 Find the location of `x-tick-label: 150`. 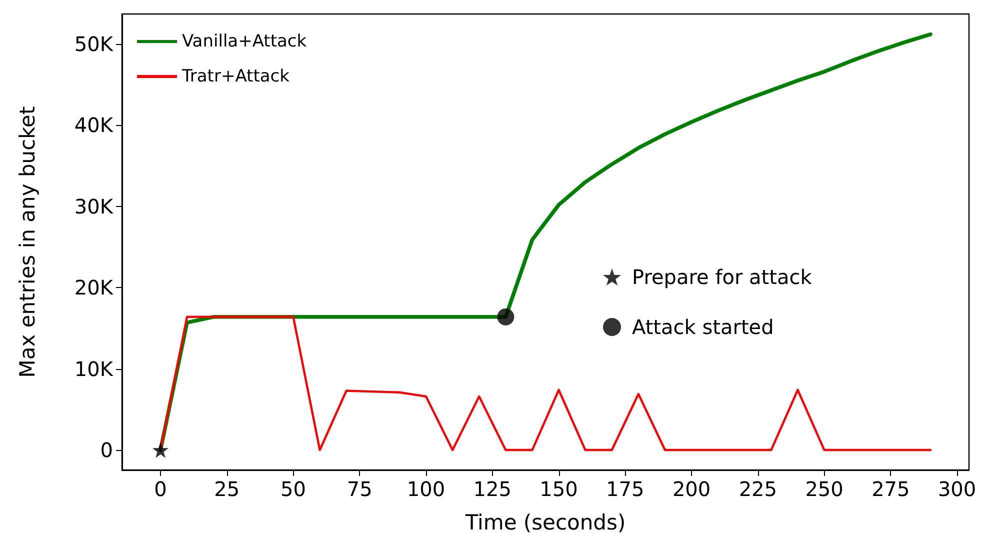

x-tick-label: 150 is located at coordinates (559, 489).